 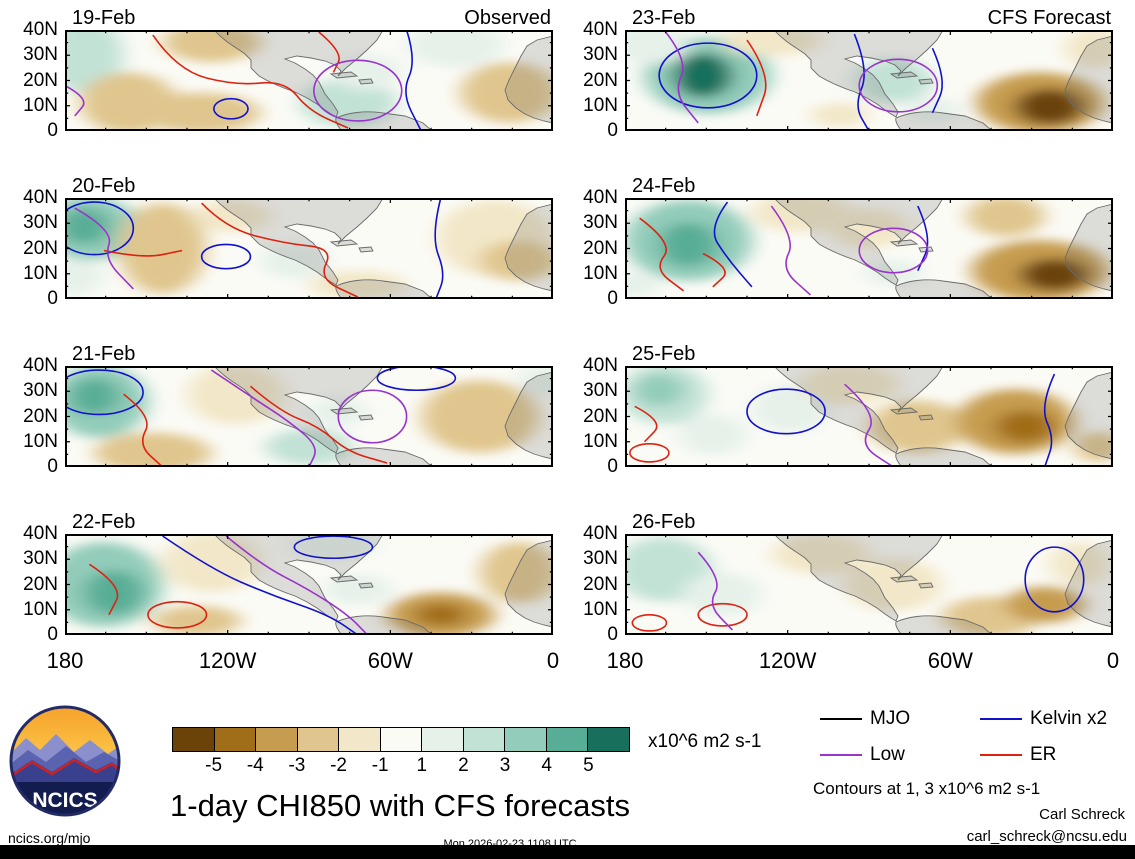 What do you see at coordinates (401, 767) in the screenshot?
I see `colorbar-labels: -5 -4 -3 -2 -1 1 2 3 4 5` at bounding box center [401, 767].